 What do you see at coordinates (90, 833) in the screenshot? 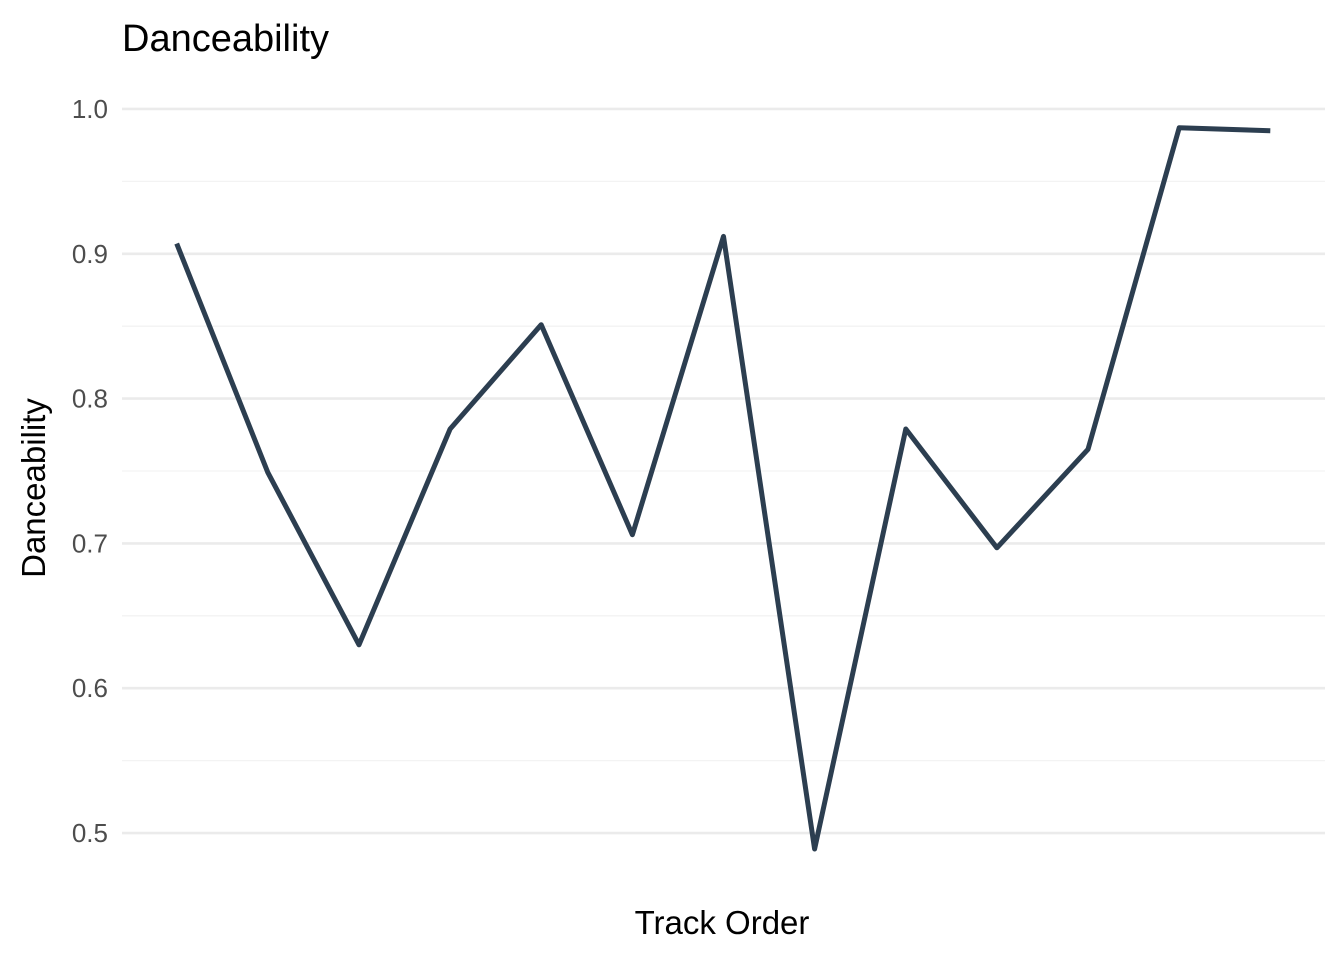
I see `y-tick-label: 0.5` at bounding box center [90, 833].